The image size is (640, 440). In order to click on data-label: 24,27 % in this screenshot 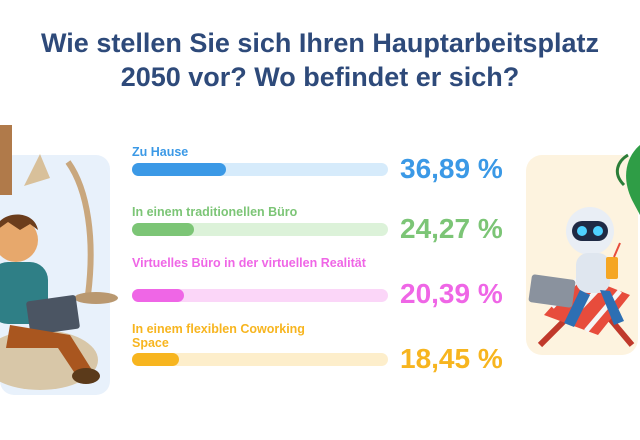, I will do `click(451, 228)`.